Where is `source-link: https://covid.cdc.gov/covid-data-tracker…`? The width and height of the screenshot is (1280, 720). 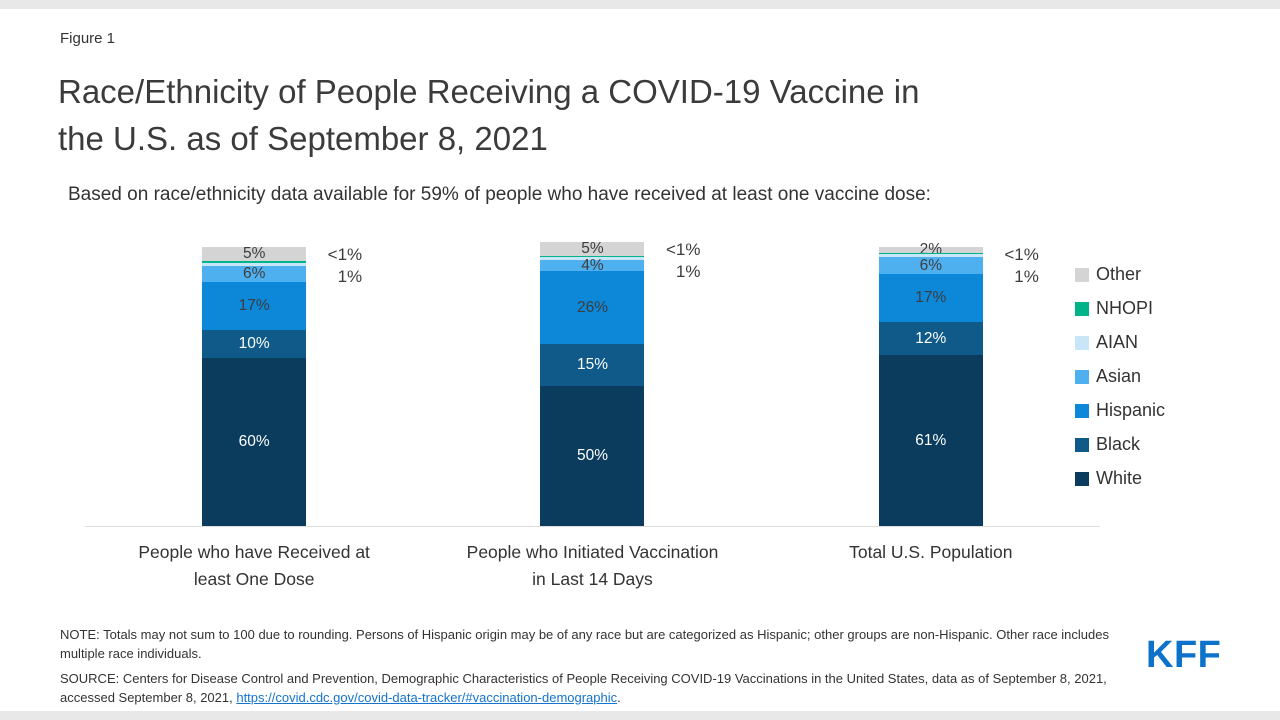
source-link: https://covid.cdc.gov/covid-data-tracker… is located at coordinates (427, 697).